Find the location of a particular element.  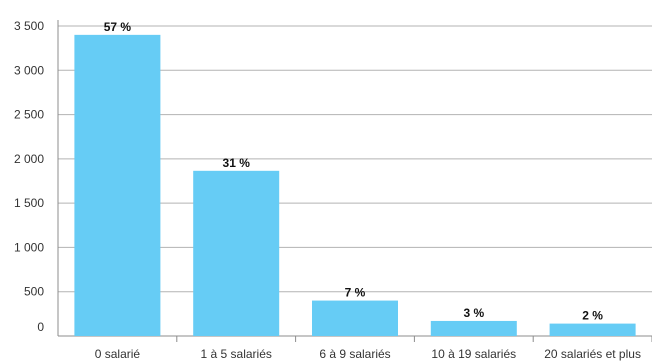

y-tick-label: 0 is located at coordinates (40, 327).